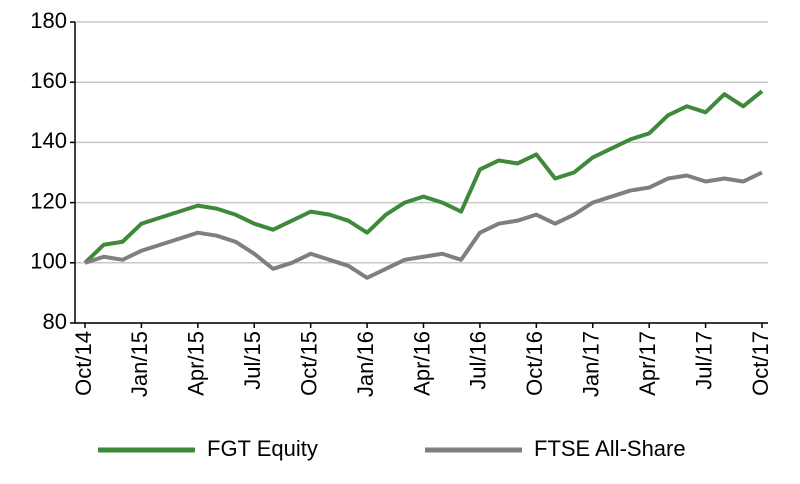 This screenshot has width=800, height=484. Describe the element at coordinates (365, 364) in the screenshot. I see `x-tick-label: Jan/16` at that location.